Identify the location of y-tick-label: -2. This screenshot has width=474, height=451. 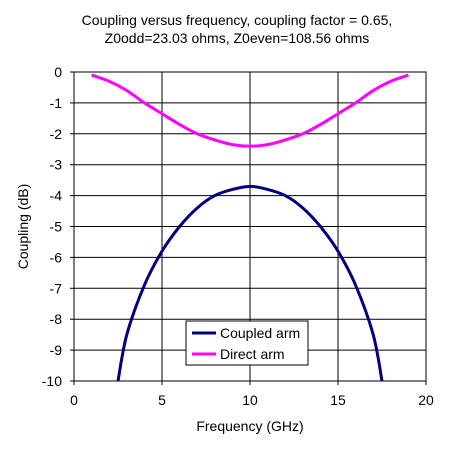
(56, 134).